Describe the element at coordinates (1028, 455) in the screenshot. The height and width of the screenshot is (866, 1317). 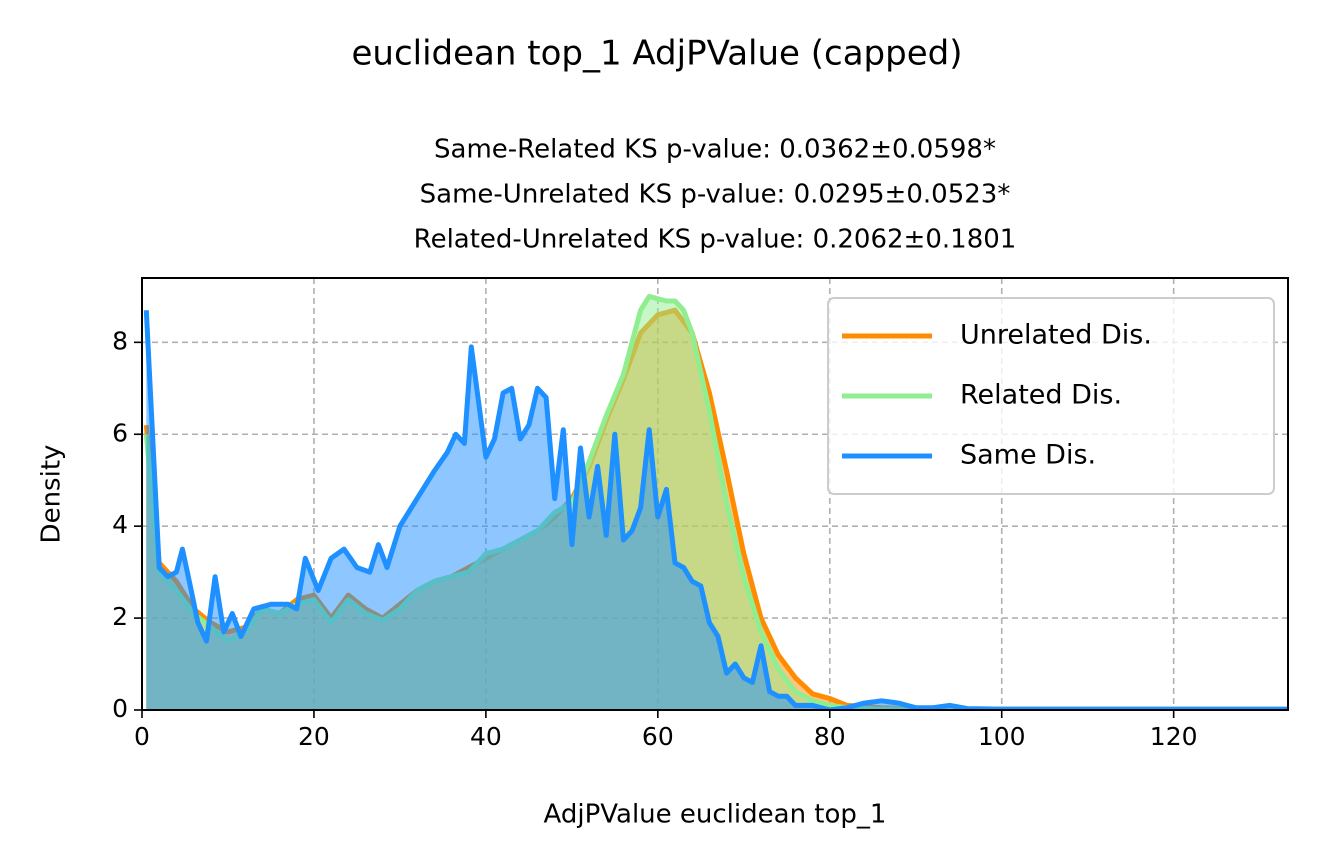
I see `legend-label: Same Dis.` at that location.